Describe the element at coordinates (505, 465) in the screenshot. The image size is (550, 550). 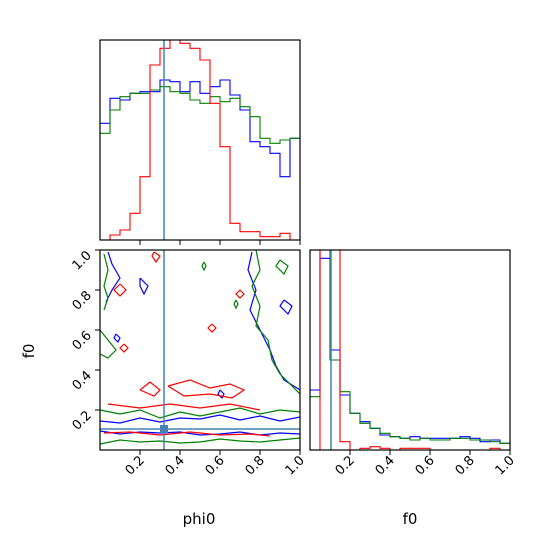
I see `f0-xtick-label-4: 1.0` at that location.